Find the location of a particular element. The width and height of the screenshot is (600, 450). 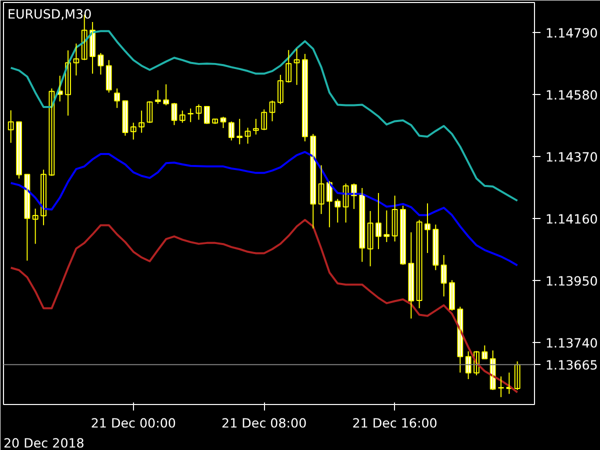

x-tick-label: 21 Dec 08:00 is located at coordinates (264, 423).